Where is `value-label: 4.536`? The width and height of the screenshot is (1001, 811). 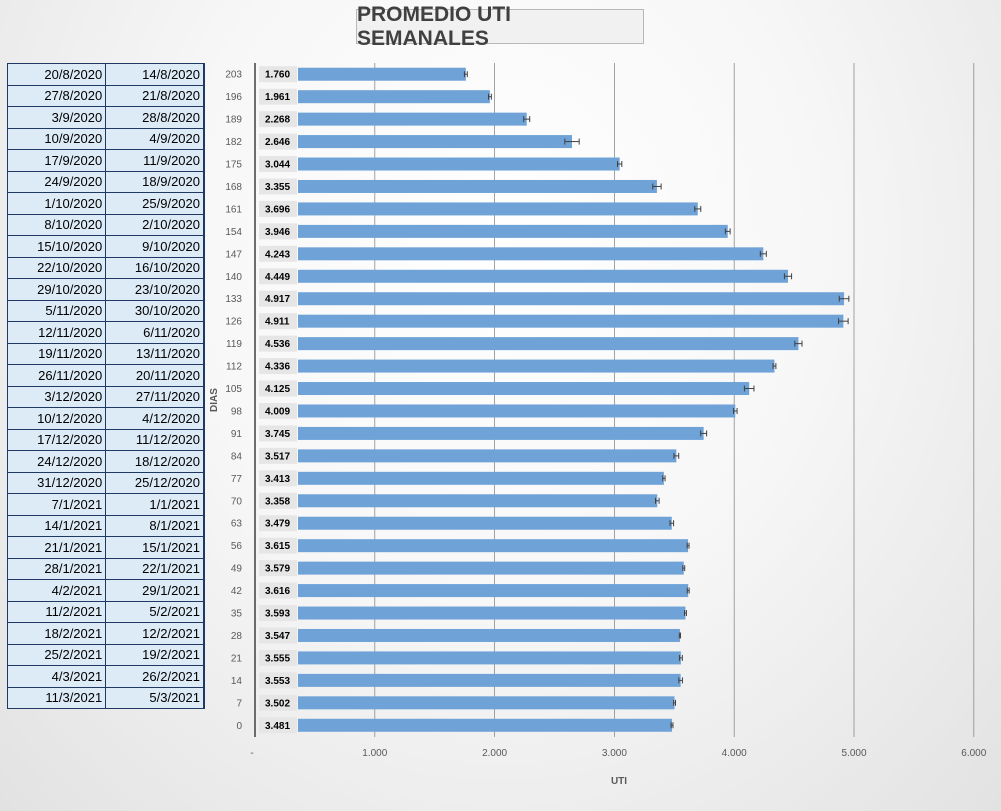 value-label: 4.536 is located at coordinates (277, 344).